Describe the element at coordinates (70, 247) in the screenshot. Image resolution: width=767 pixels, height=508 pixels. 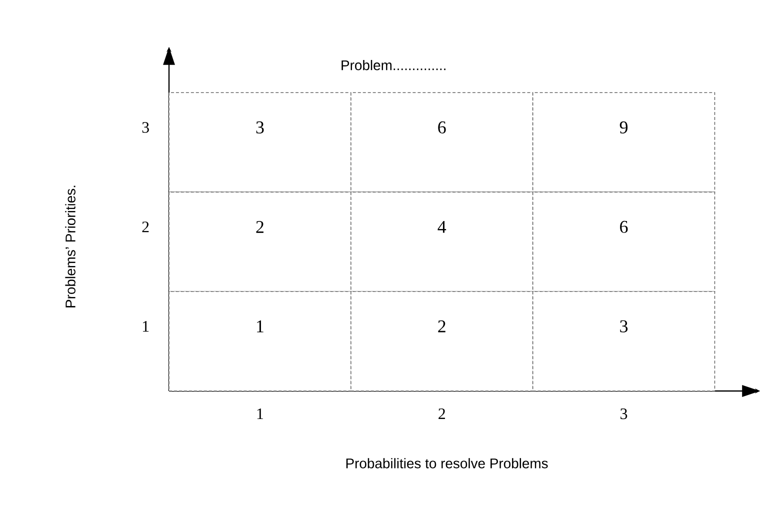
I see `y-axis-title: Problems’ Priorities.` at that location.